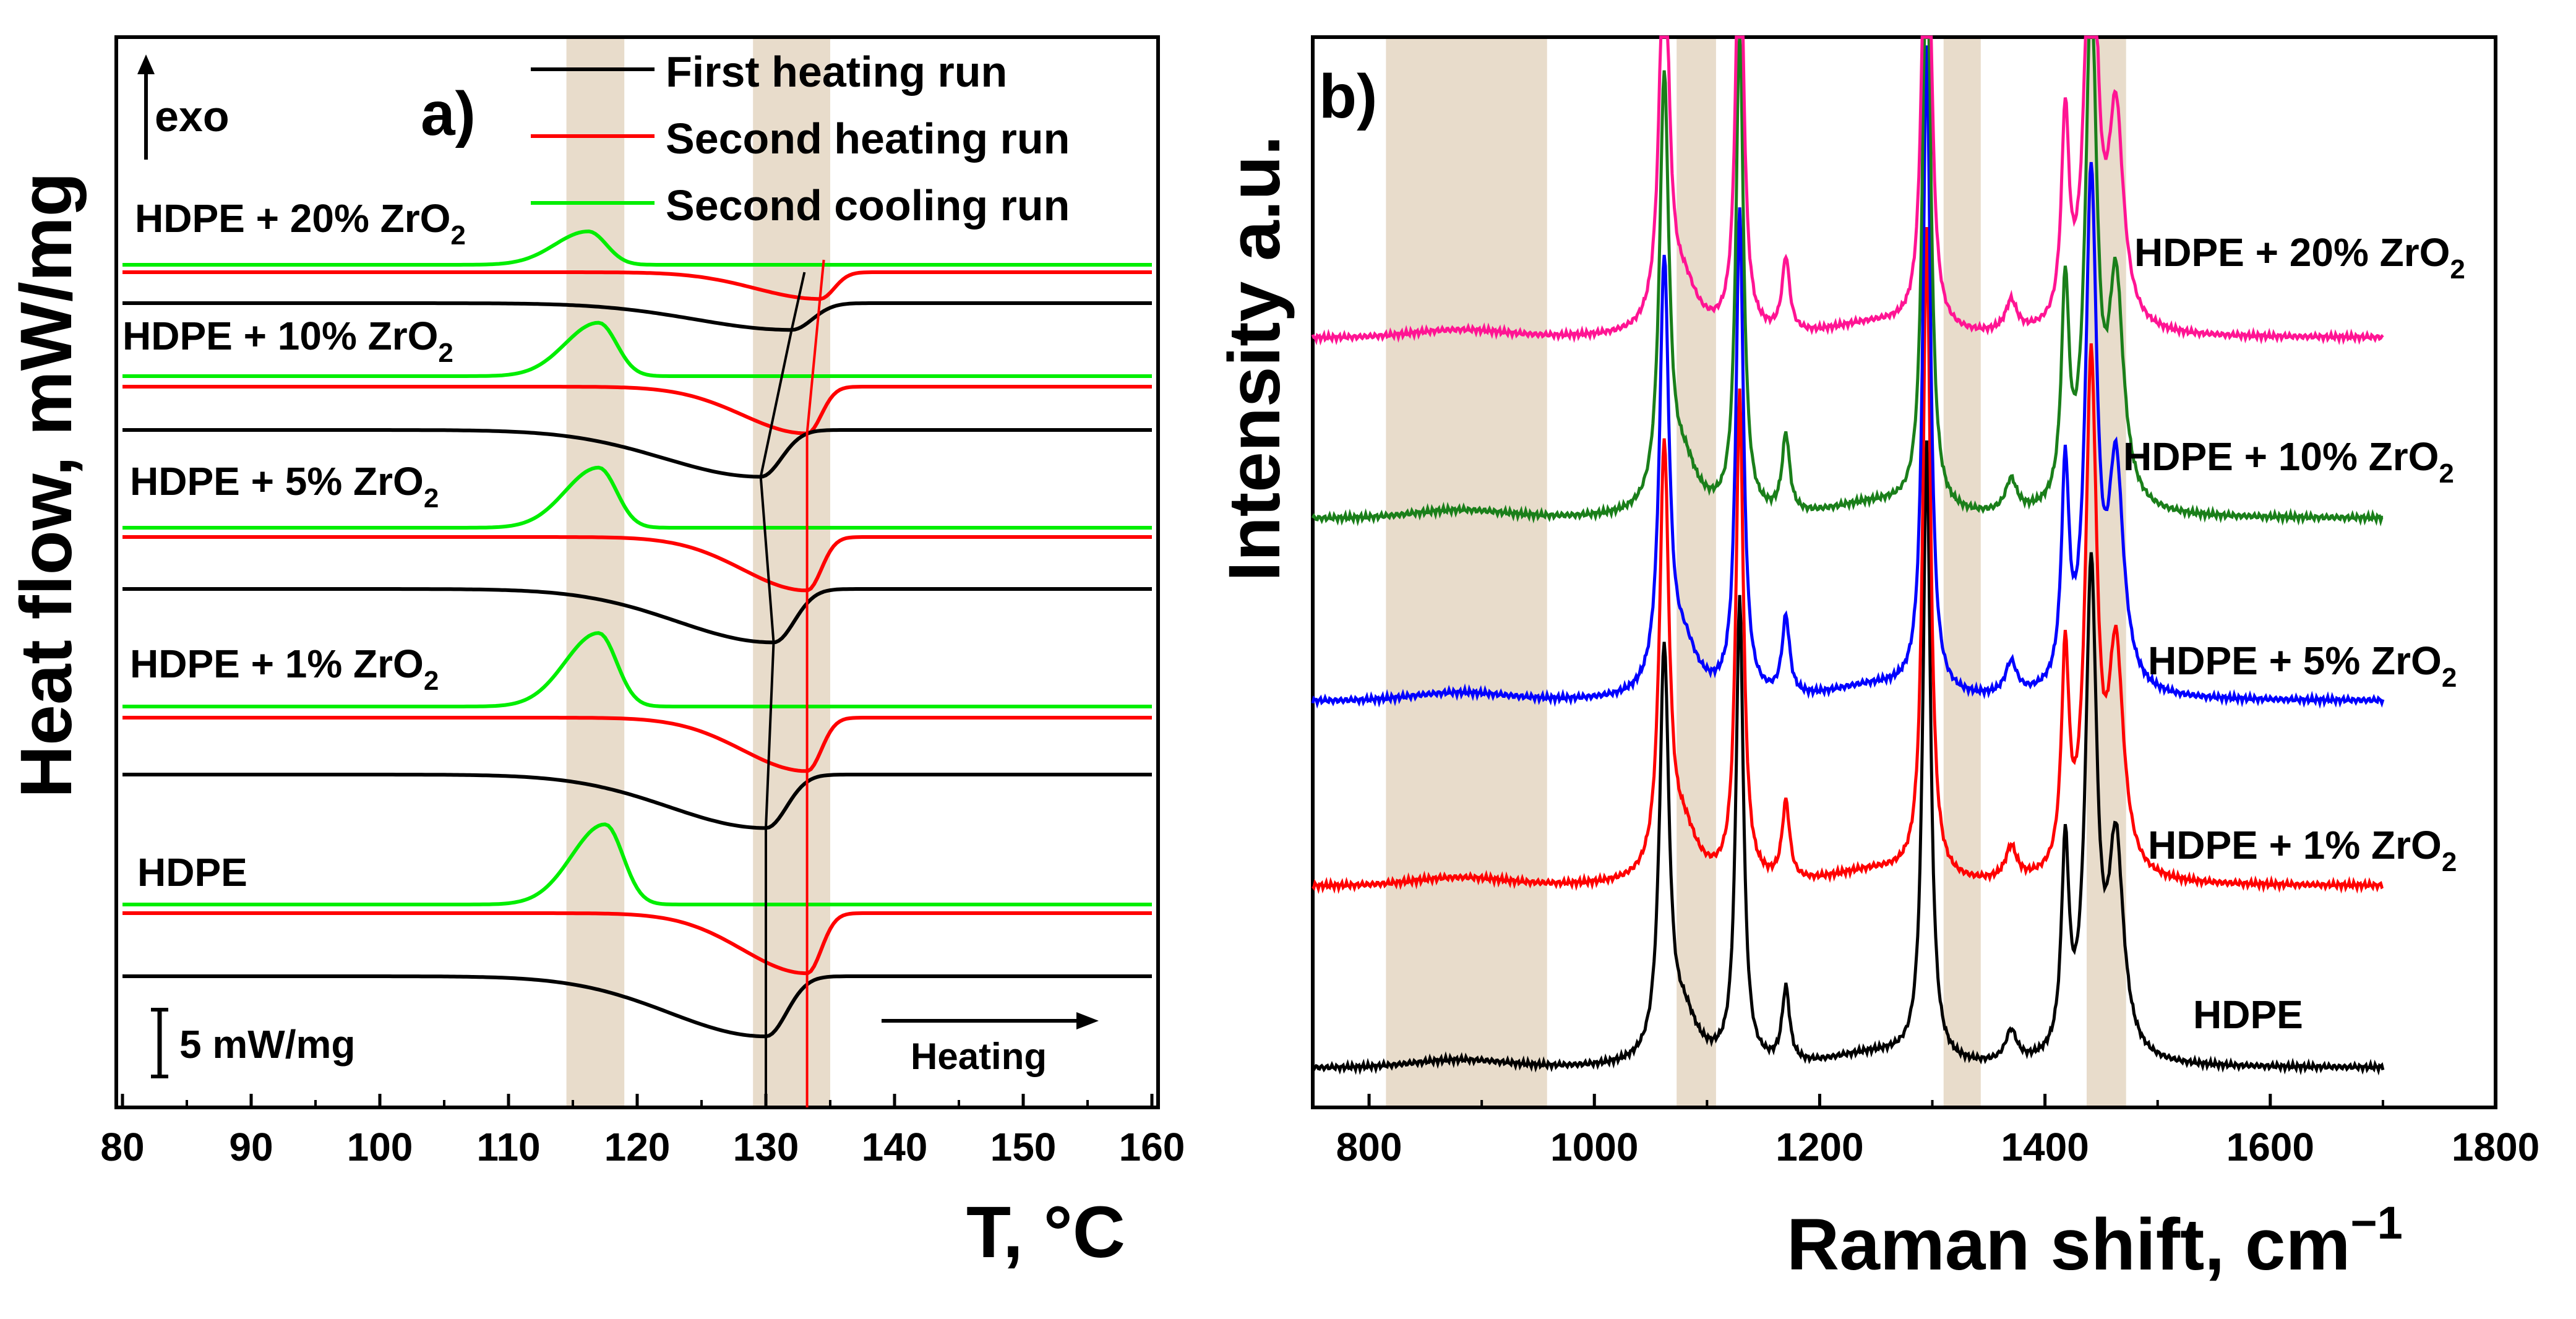 The width and height of the screenshot is (2576, 1319). I want to click on a-tick-label-5: 130, so click(766, 1147).